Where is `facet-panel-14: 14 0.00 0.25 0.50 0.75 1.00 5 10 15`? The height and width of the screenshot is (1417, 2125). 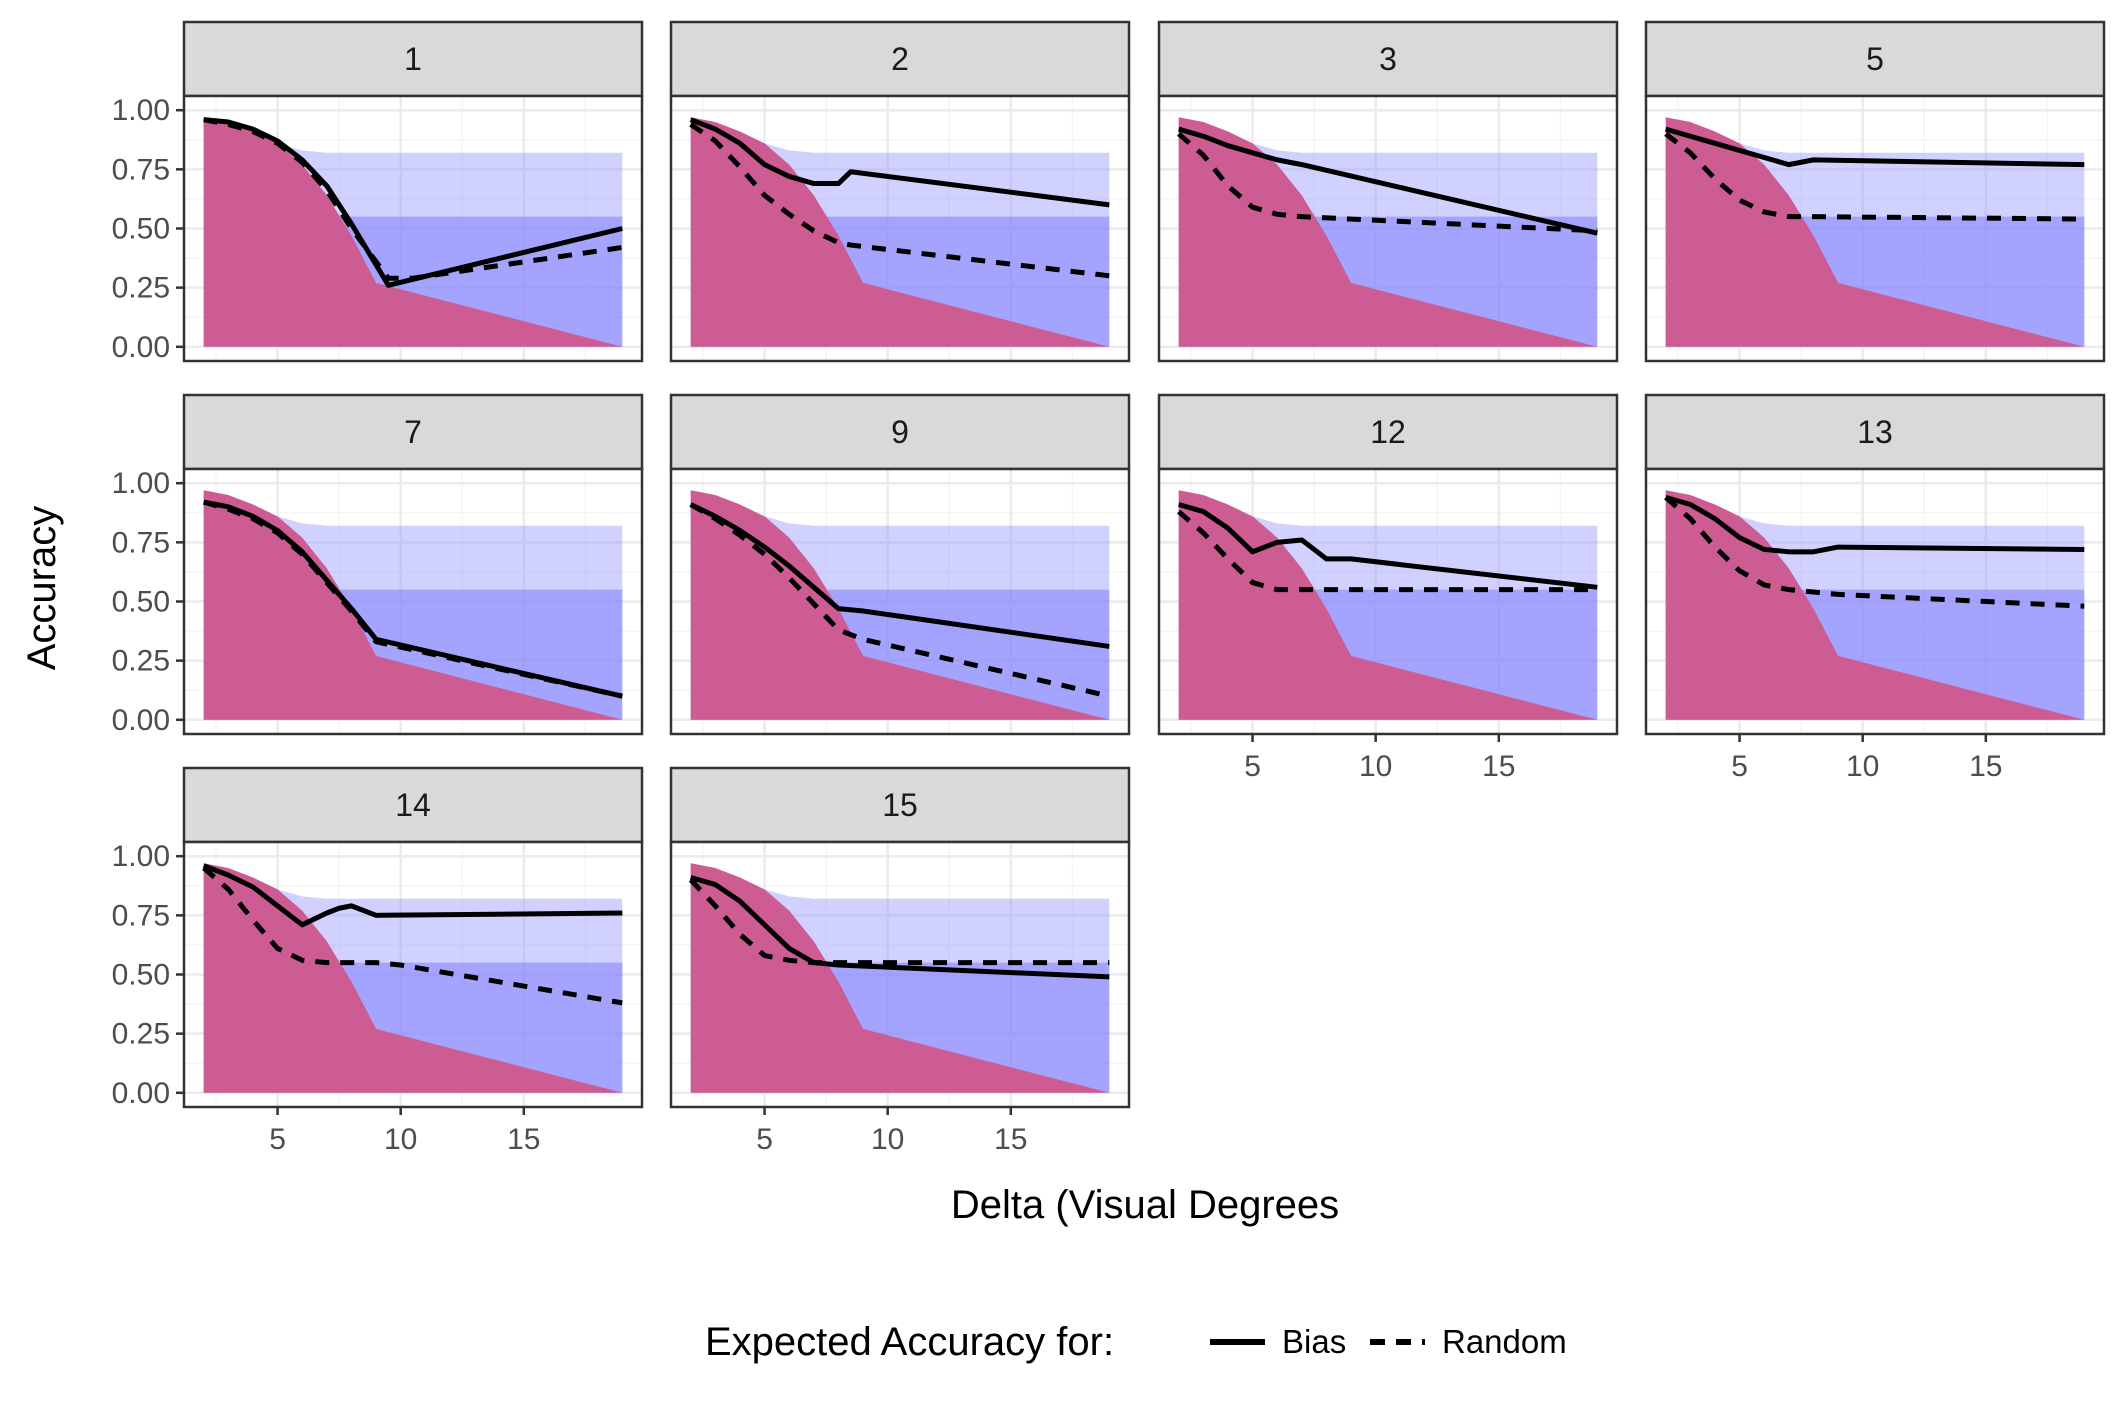 facet-panel-14: 14 0.00 0.25 0.50 0.75 1.00 5 10 15 is located at coordinates (378, 961).